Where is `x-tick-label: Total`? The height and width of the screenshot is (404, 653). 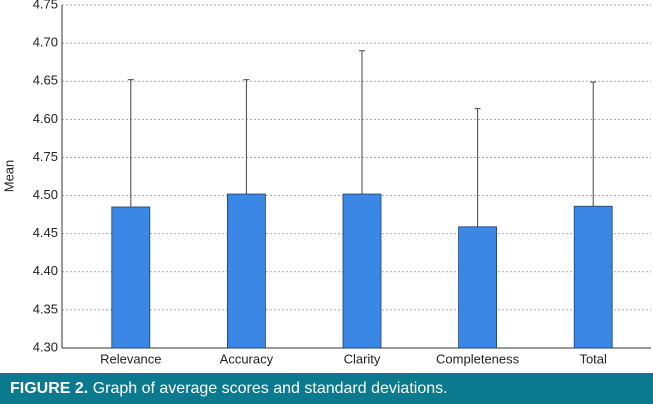
x-tick-label: Total is located at coordinates (593, 358).